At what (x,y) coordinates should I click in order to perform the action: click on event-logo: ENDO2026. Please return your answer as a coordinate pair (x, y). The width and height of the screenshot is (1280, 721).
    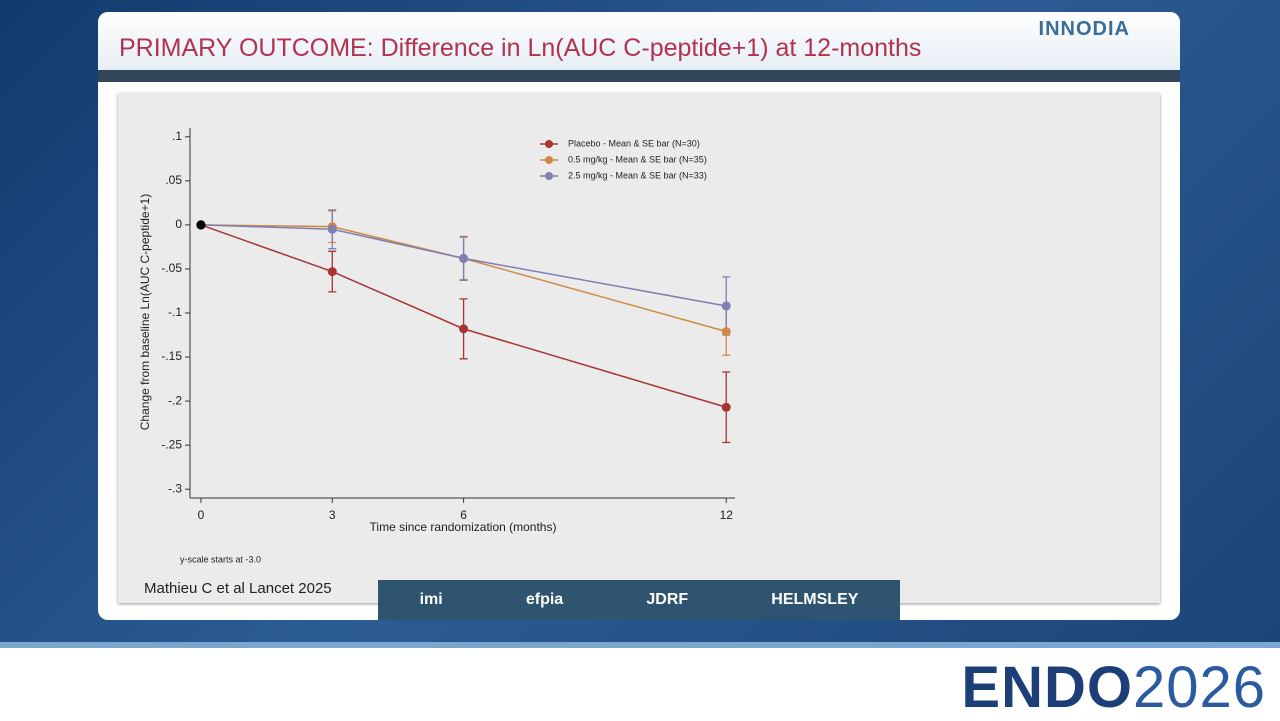
    Looking at the image, I should click on (1113, 687).